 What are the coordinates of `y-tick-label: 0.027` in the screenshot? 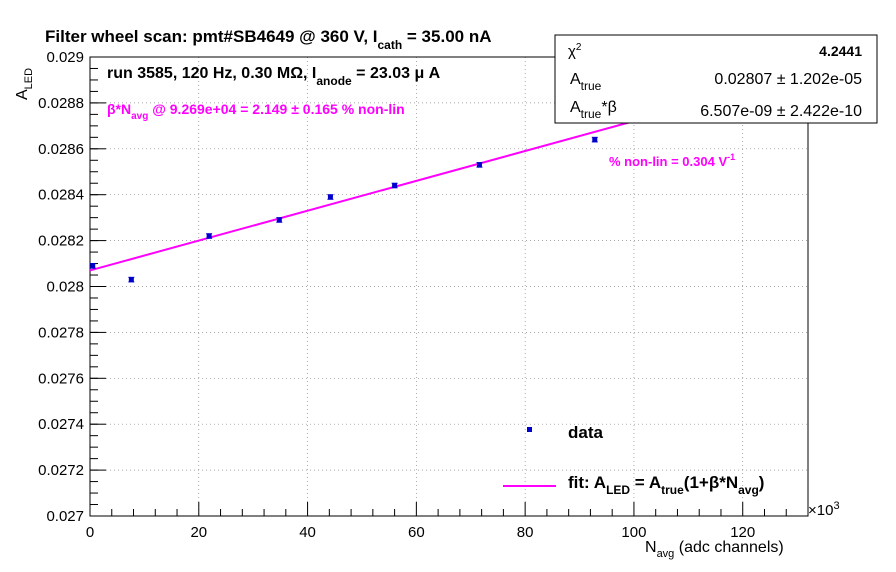 It's located at (65, 516).